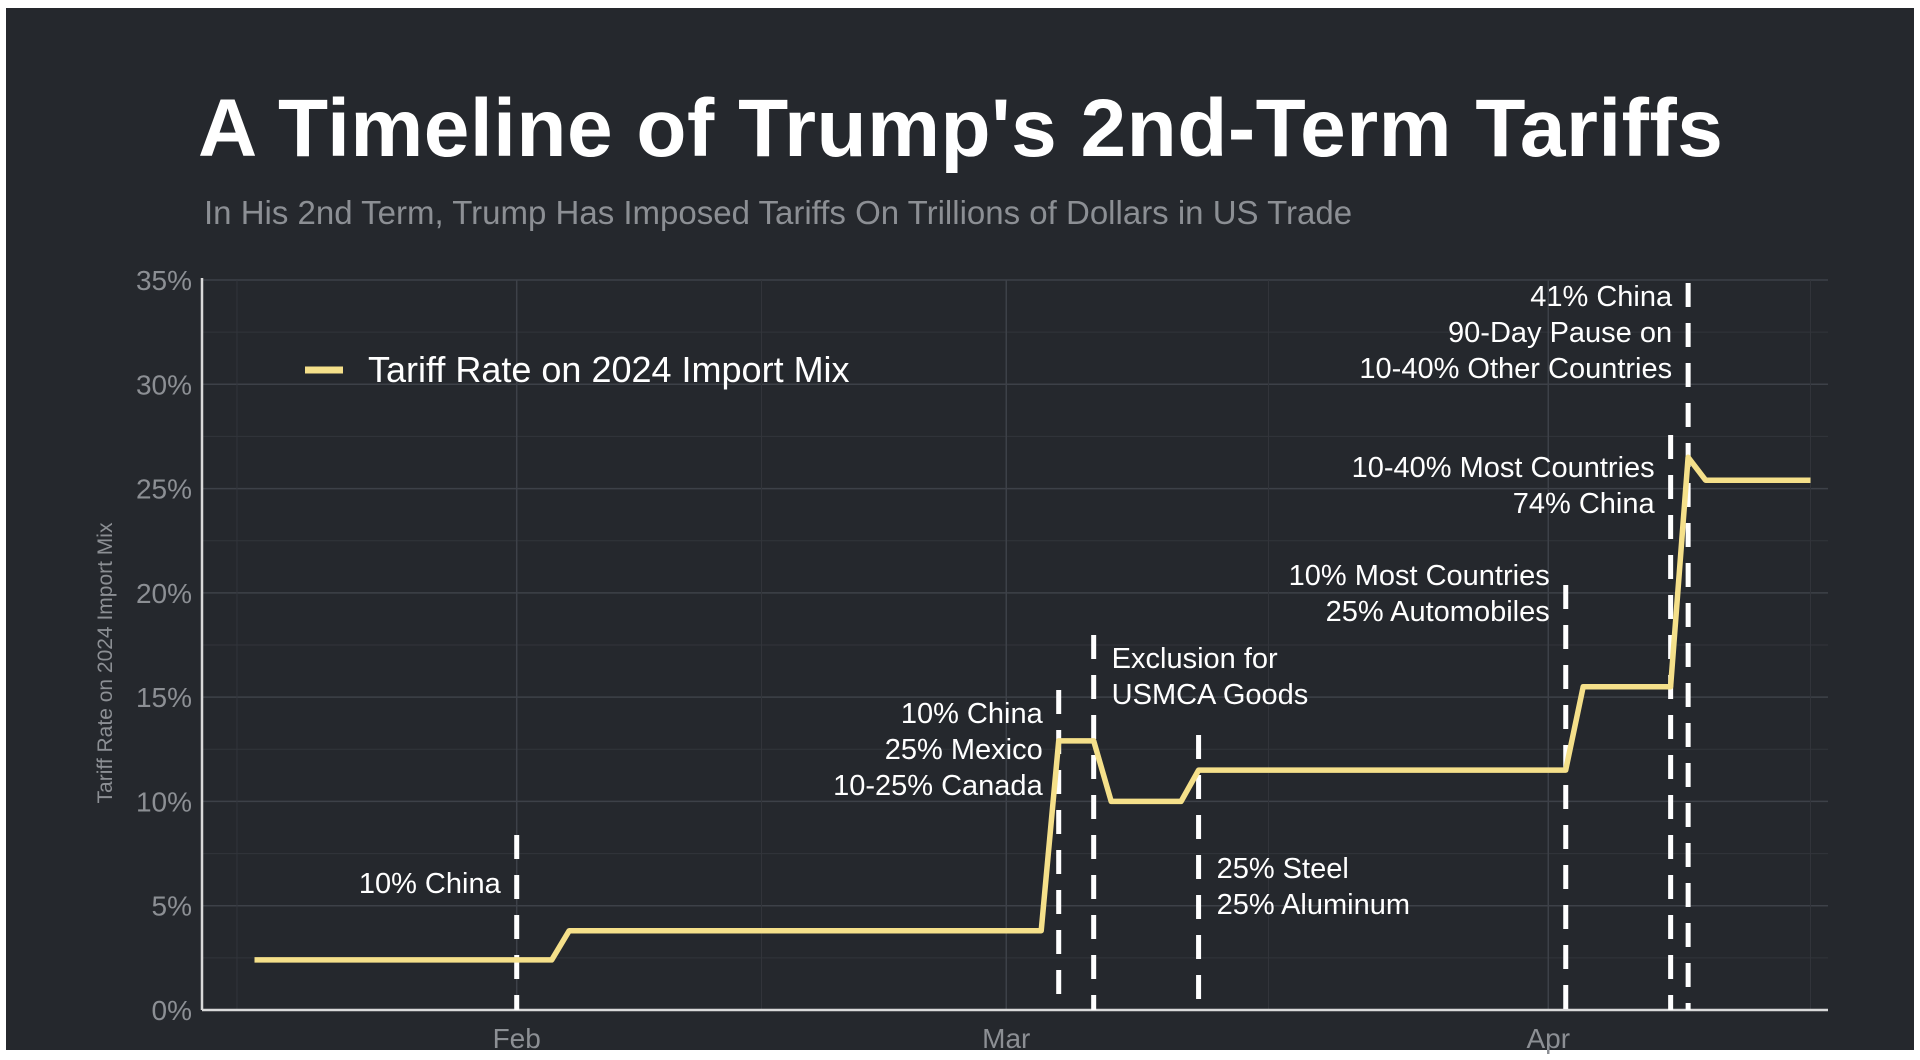  What do you see at coordinates (1503, 468) in the screenshot?
I see `annotation-label: 10-40% Most Countries` at bounding box center [1503, 468].